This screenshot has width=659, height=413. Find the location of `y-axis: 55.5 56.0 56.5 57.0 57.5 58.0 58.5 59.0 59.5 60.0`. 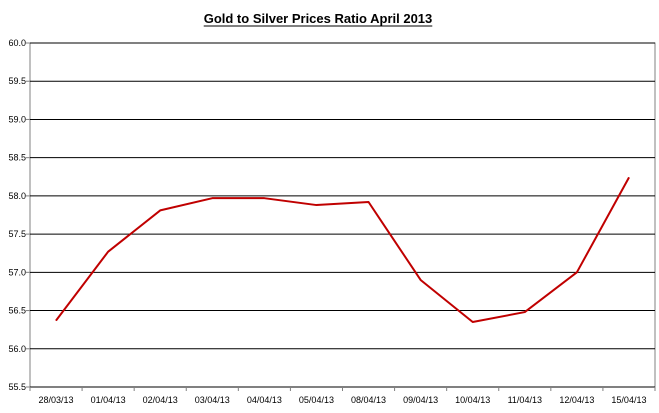

y-axis: 55.5 56.0 56.5 57.0 57.5 58.0 58.5 59.0 59.5 60.0 is located at coordinates (19, 215).